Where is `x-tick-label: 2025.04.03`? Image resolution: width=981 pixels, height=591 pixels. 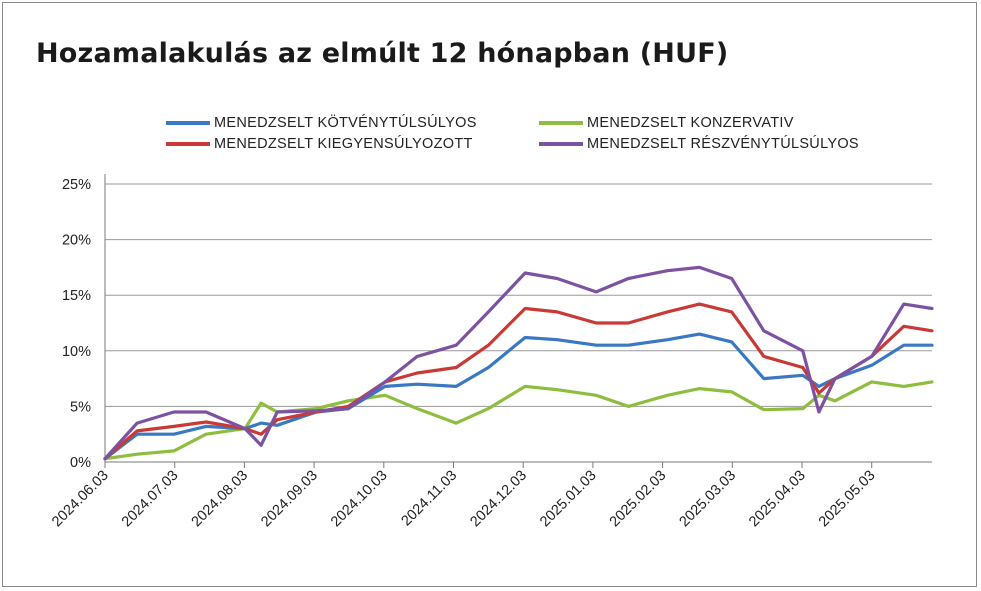
x-tick-label: 2025.04.03 is located at coordinates (777, 499).